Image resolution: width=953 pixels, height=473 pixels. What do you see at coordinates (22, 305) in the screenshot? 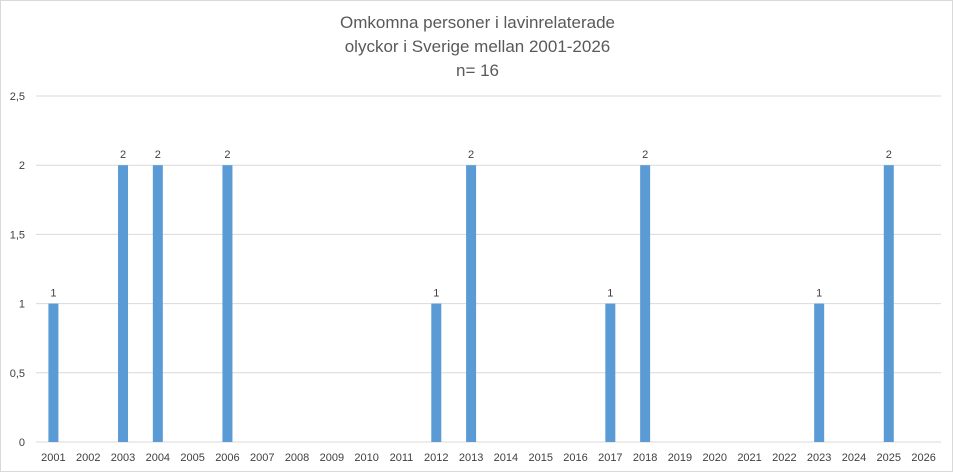
I see `y-tick-label: 1` at bounding box center [22, 305].